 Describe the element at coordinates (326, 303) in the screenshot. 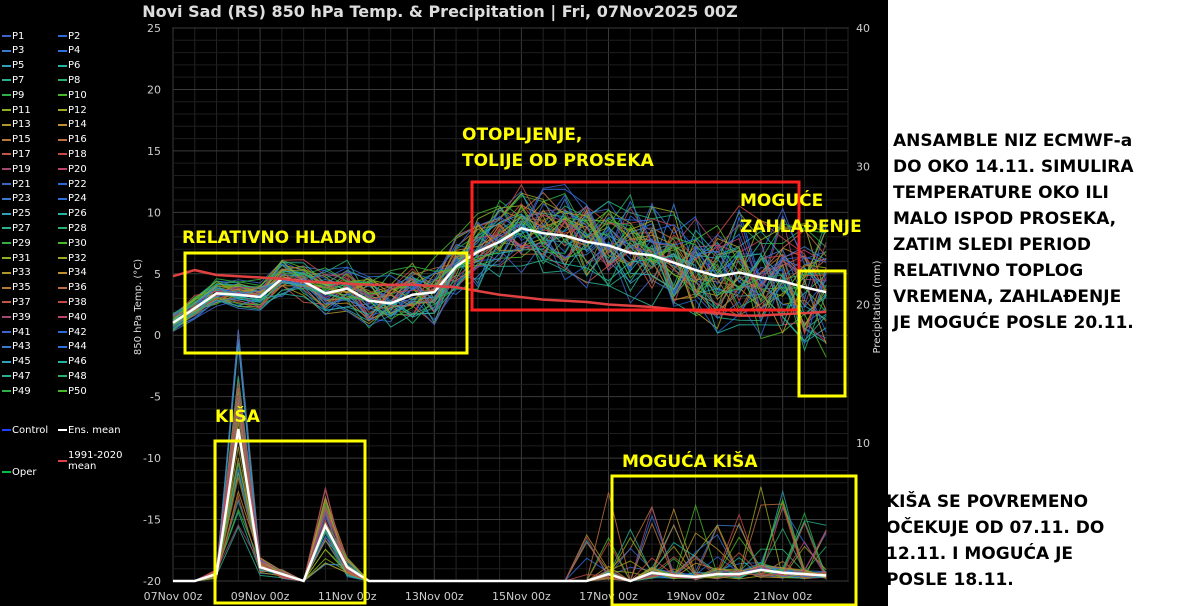

I see `box-relativno-hladno` at that location.